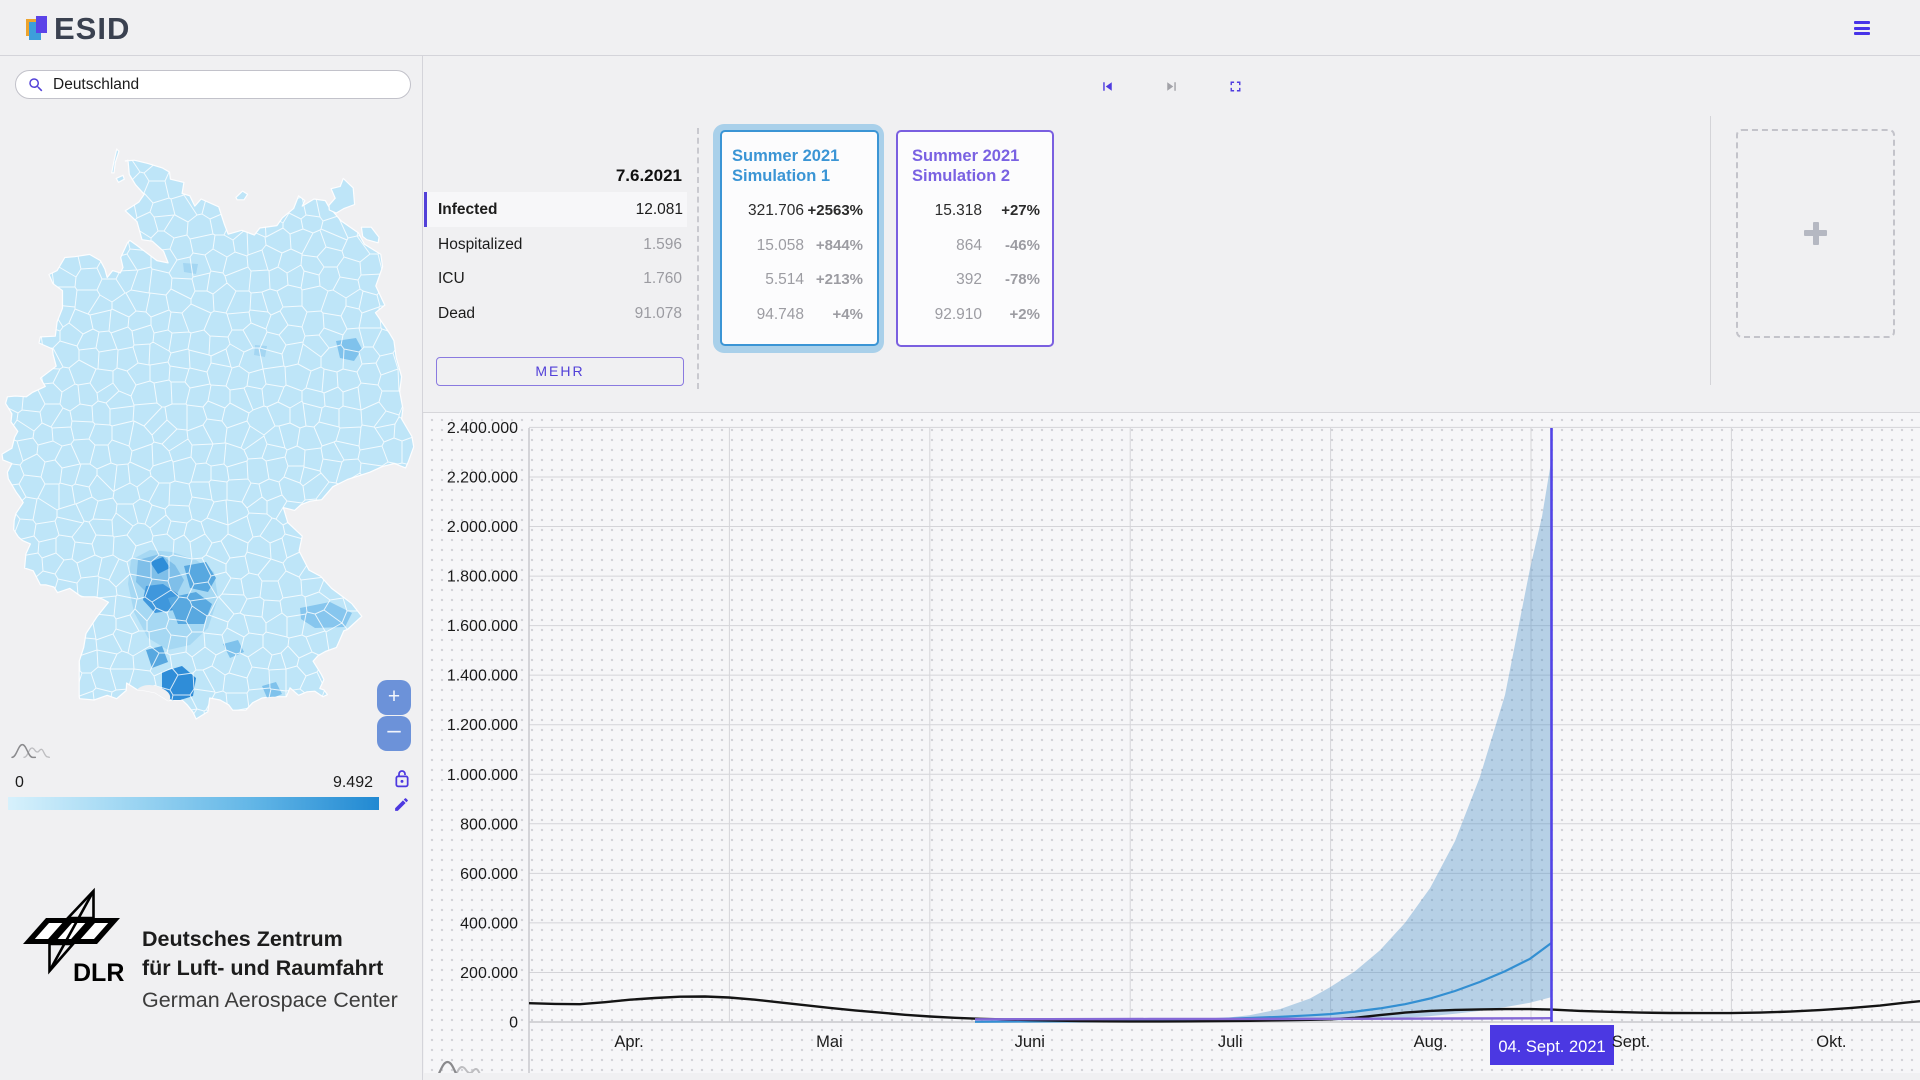  I want to click on svg-text: Juli, so click(1230, 1042).